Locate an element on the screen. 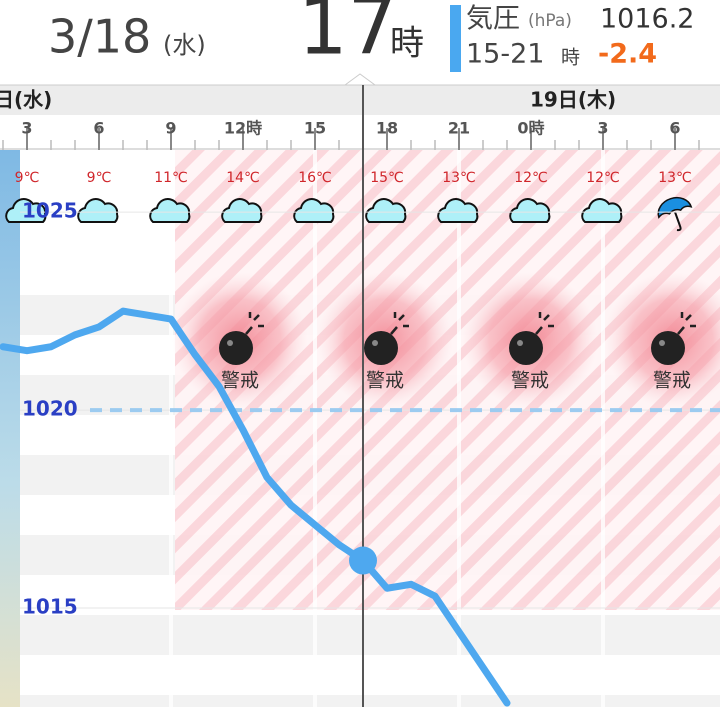 Image resolution: width=720 pixels, height=707 pixels. temperature: 16℃ is located at coordinates (315, 178).